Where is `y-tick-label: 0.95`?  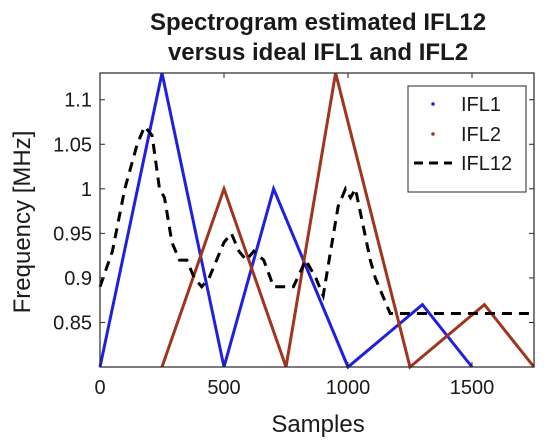
y-tick-label: 0.95 is located at coordinates (72, 234).